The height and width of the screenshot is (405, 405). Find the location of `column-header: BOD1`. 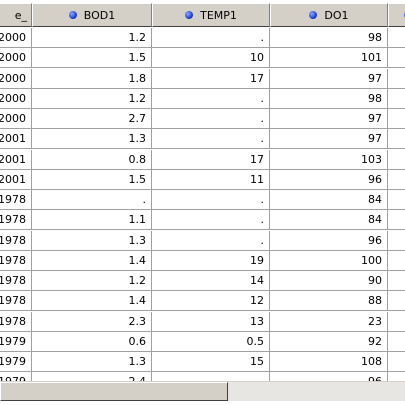

column-header: BOD1 is located at coordinates (92, 15).